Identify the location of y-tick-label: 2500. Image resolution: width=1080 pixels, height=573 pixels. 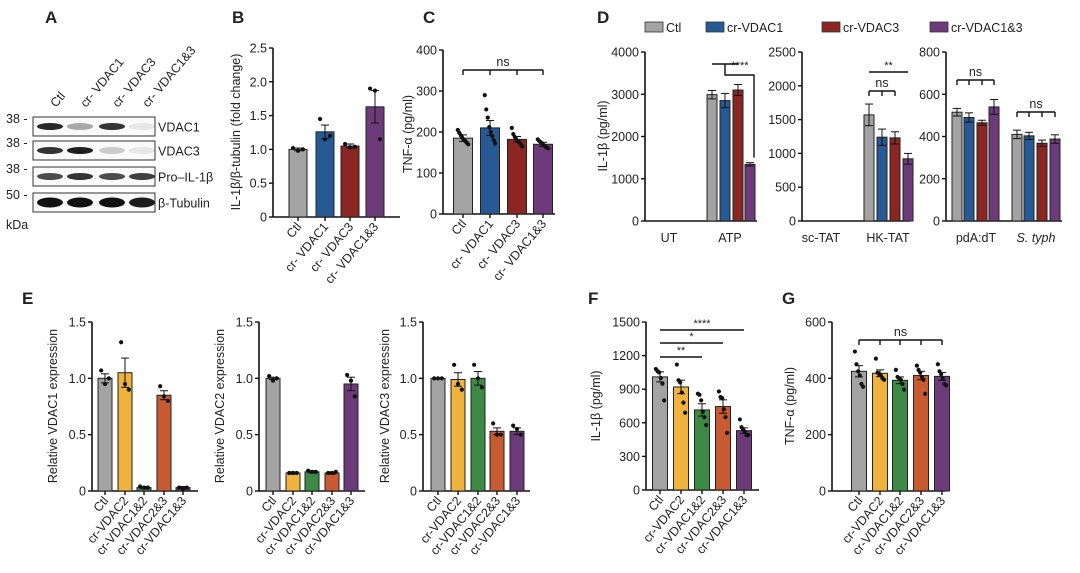
(782, 53).